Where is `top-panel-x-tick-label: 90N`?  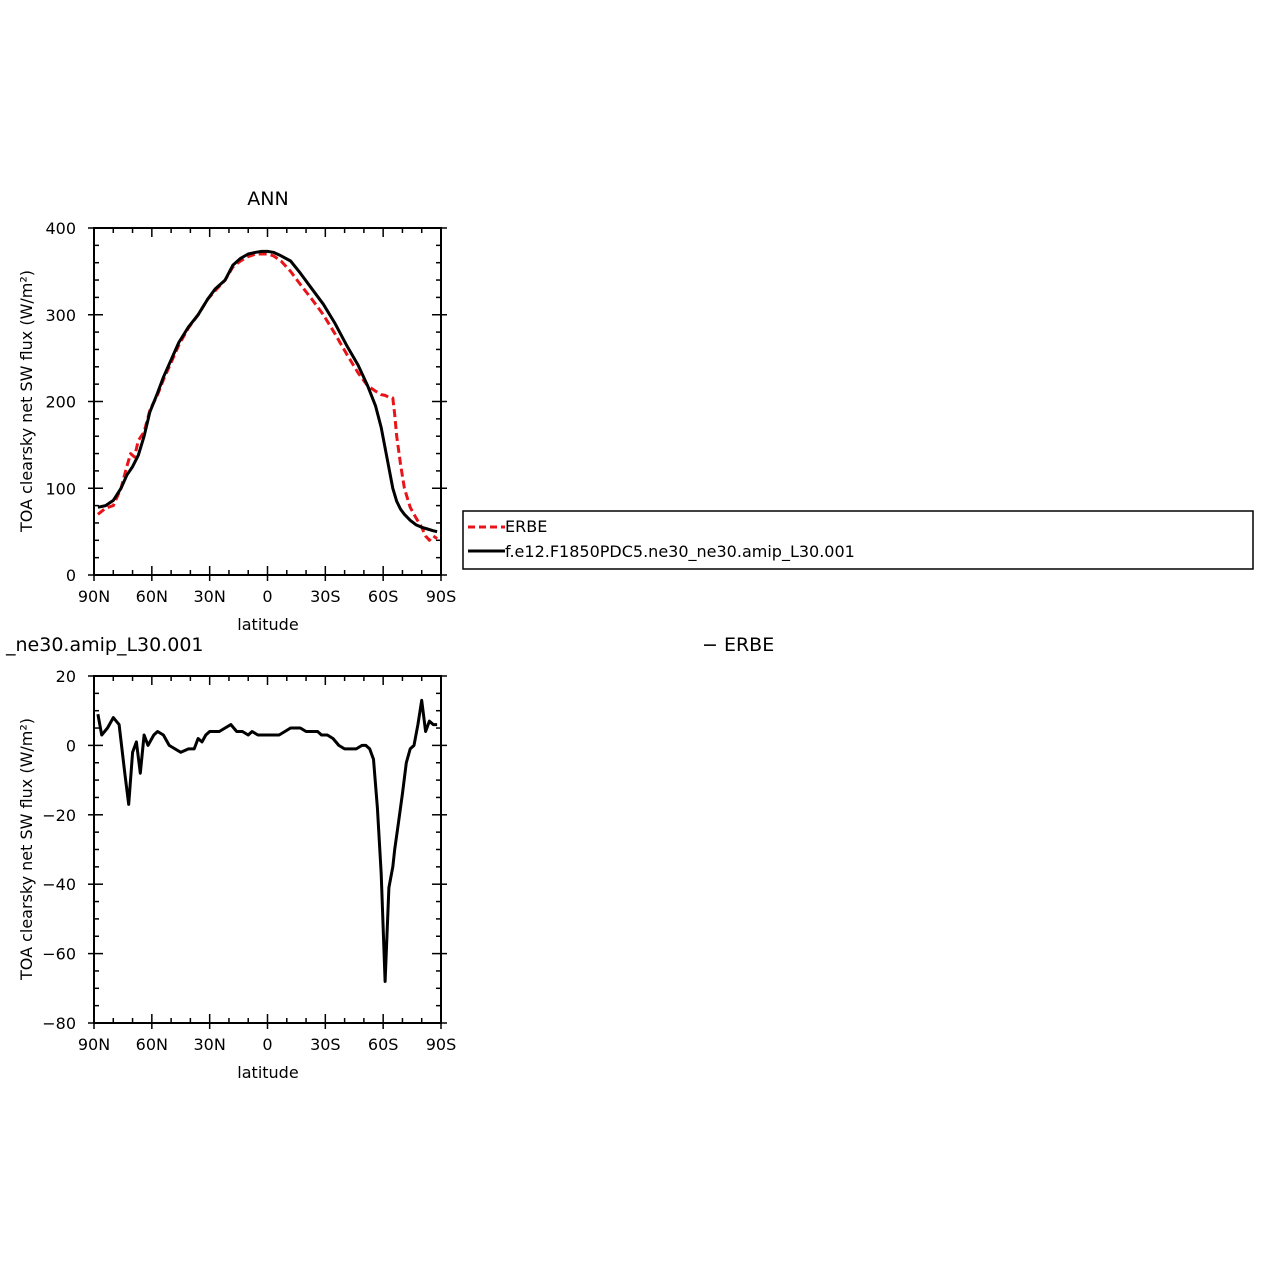 top-panel-x-tick-label: 90N is located at coordinates (94, 596).